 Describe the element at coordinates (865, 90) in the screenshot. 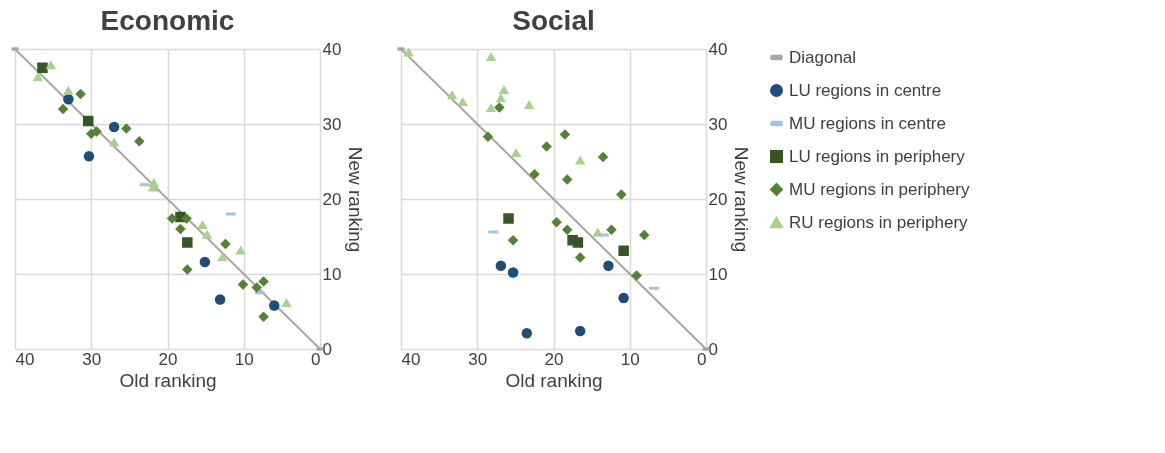

I see `legend-label: LU regions in centre` at that location.